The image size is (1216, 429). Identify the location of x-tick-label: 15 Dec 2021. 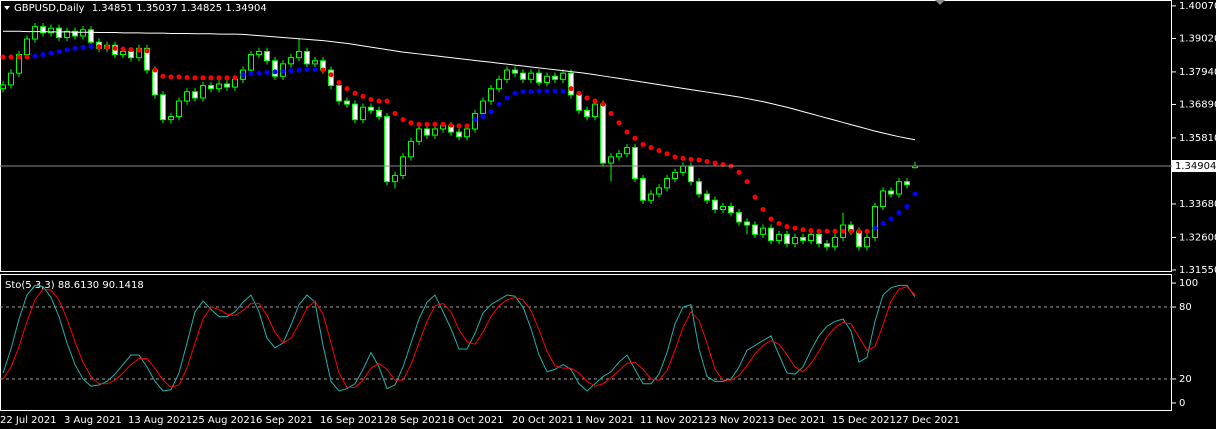
(864, 420).